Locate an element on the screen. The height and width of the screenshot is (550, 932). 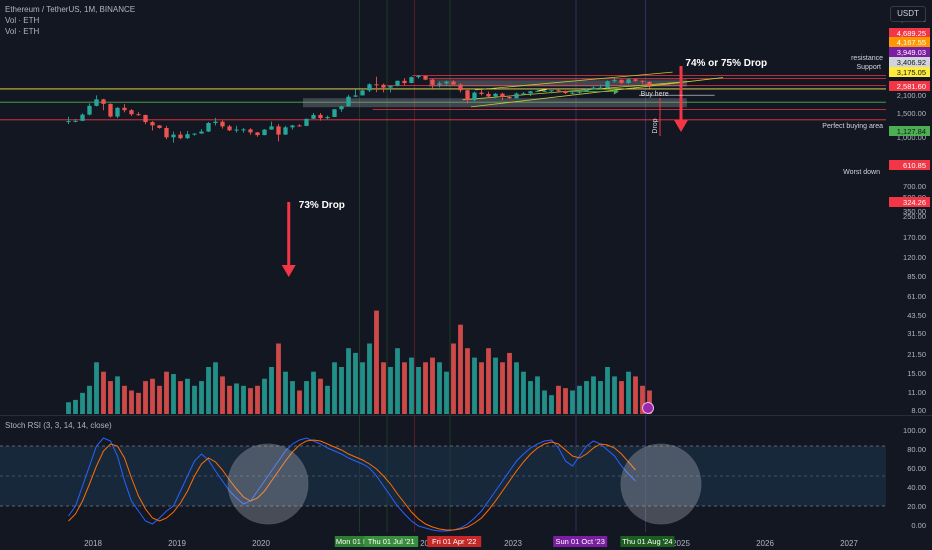
channel-line is located at coordinates (574, 81).